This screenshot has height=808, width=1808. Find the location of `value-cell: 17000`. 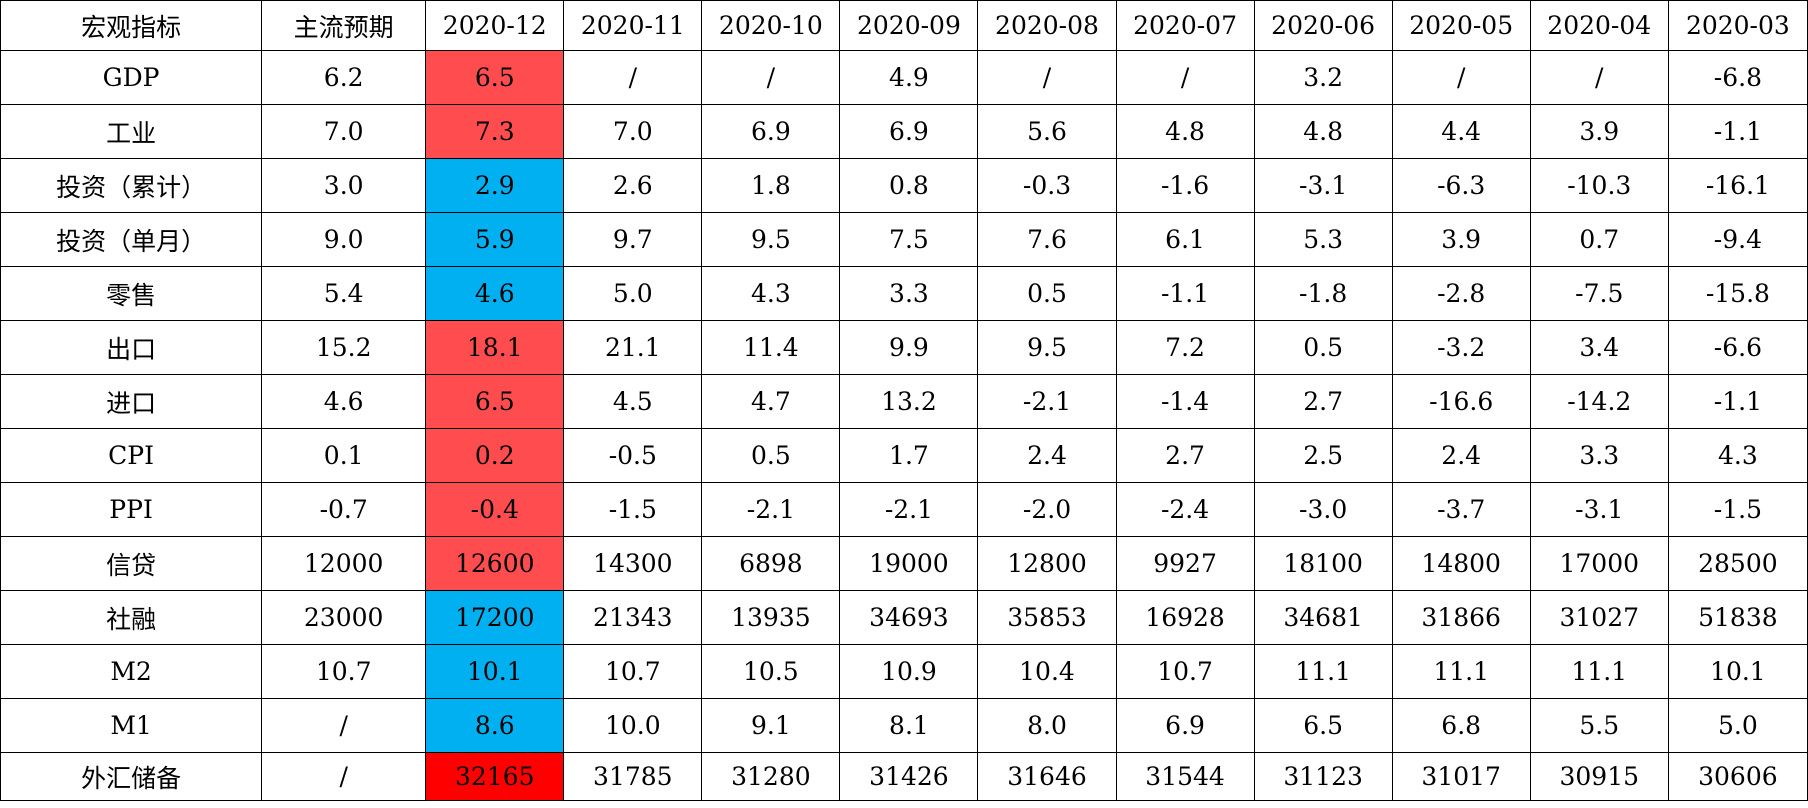

value-cell: 17000 is located at coordinates (1599, 563).